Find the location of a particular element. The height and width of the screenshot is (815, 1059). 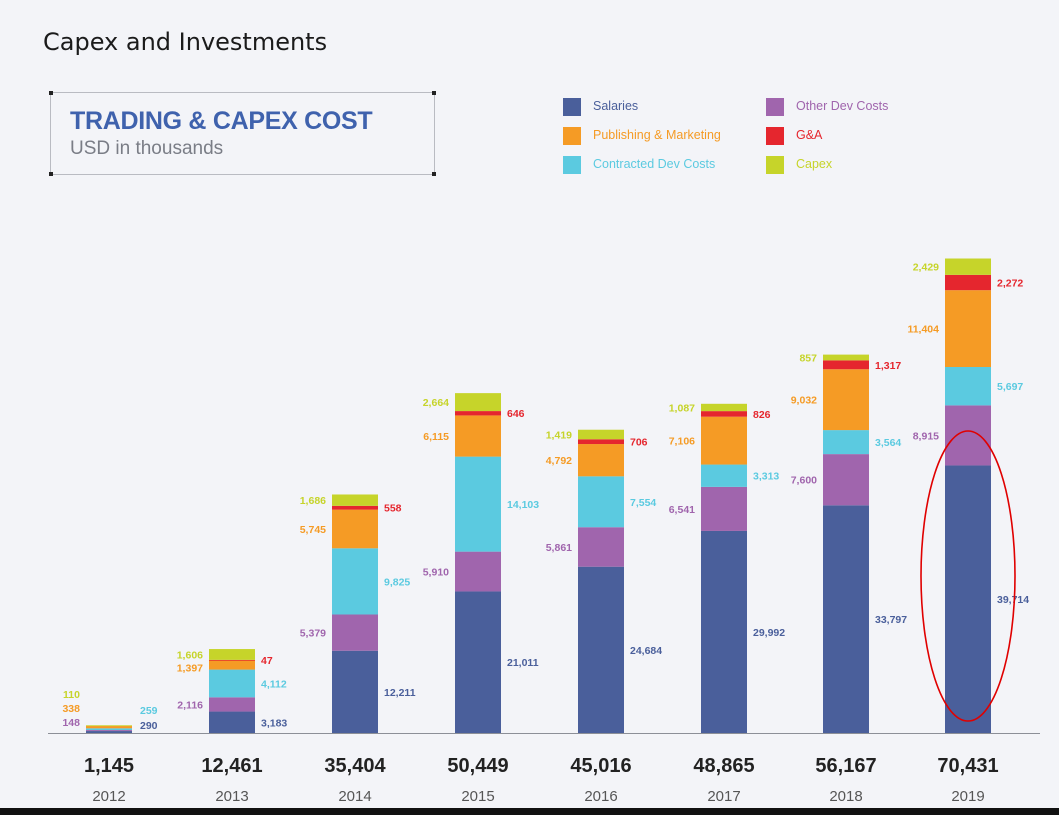

bar-segment-contracted-dev-costs-2017 is located at coordinates (724, 475).